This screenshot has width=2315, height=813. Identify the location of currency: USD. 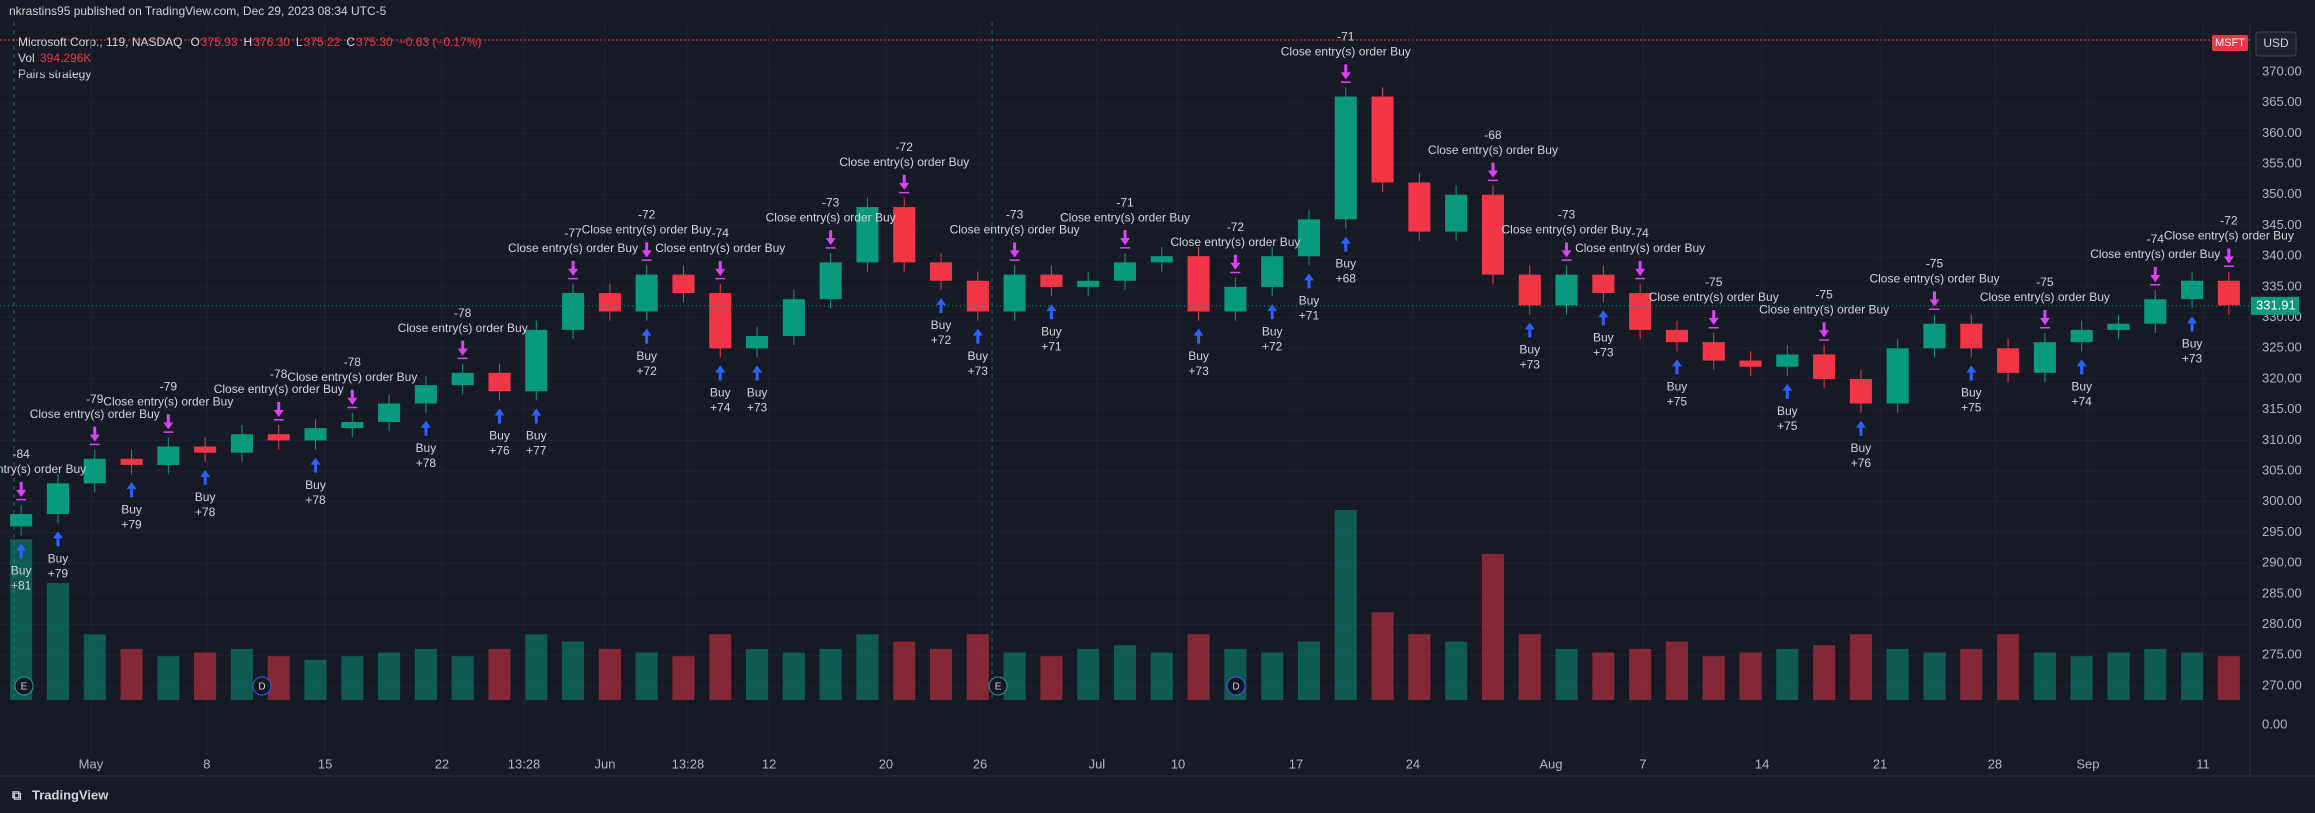
(2276, 43).